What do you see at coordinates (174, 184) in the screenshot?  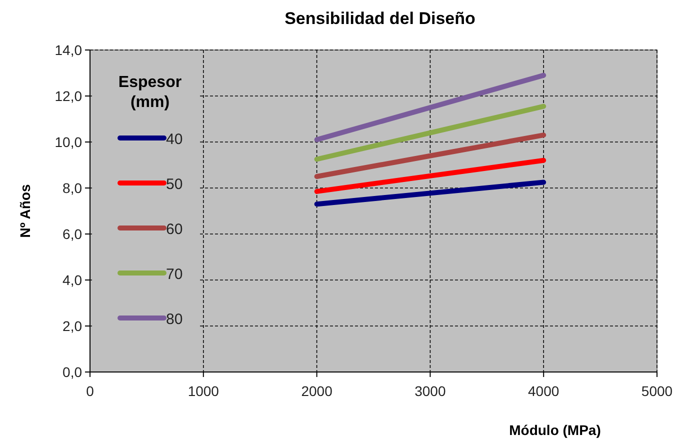 I see `legend-label: 50` at bounding box center [174, 184].